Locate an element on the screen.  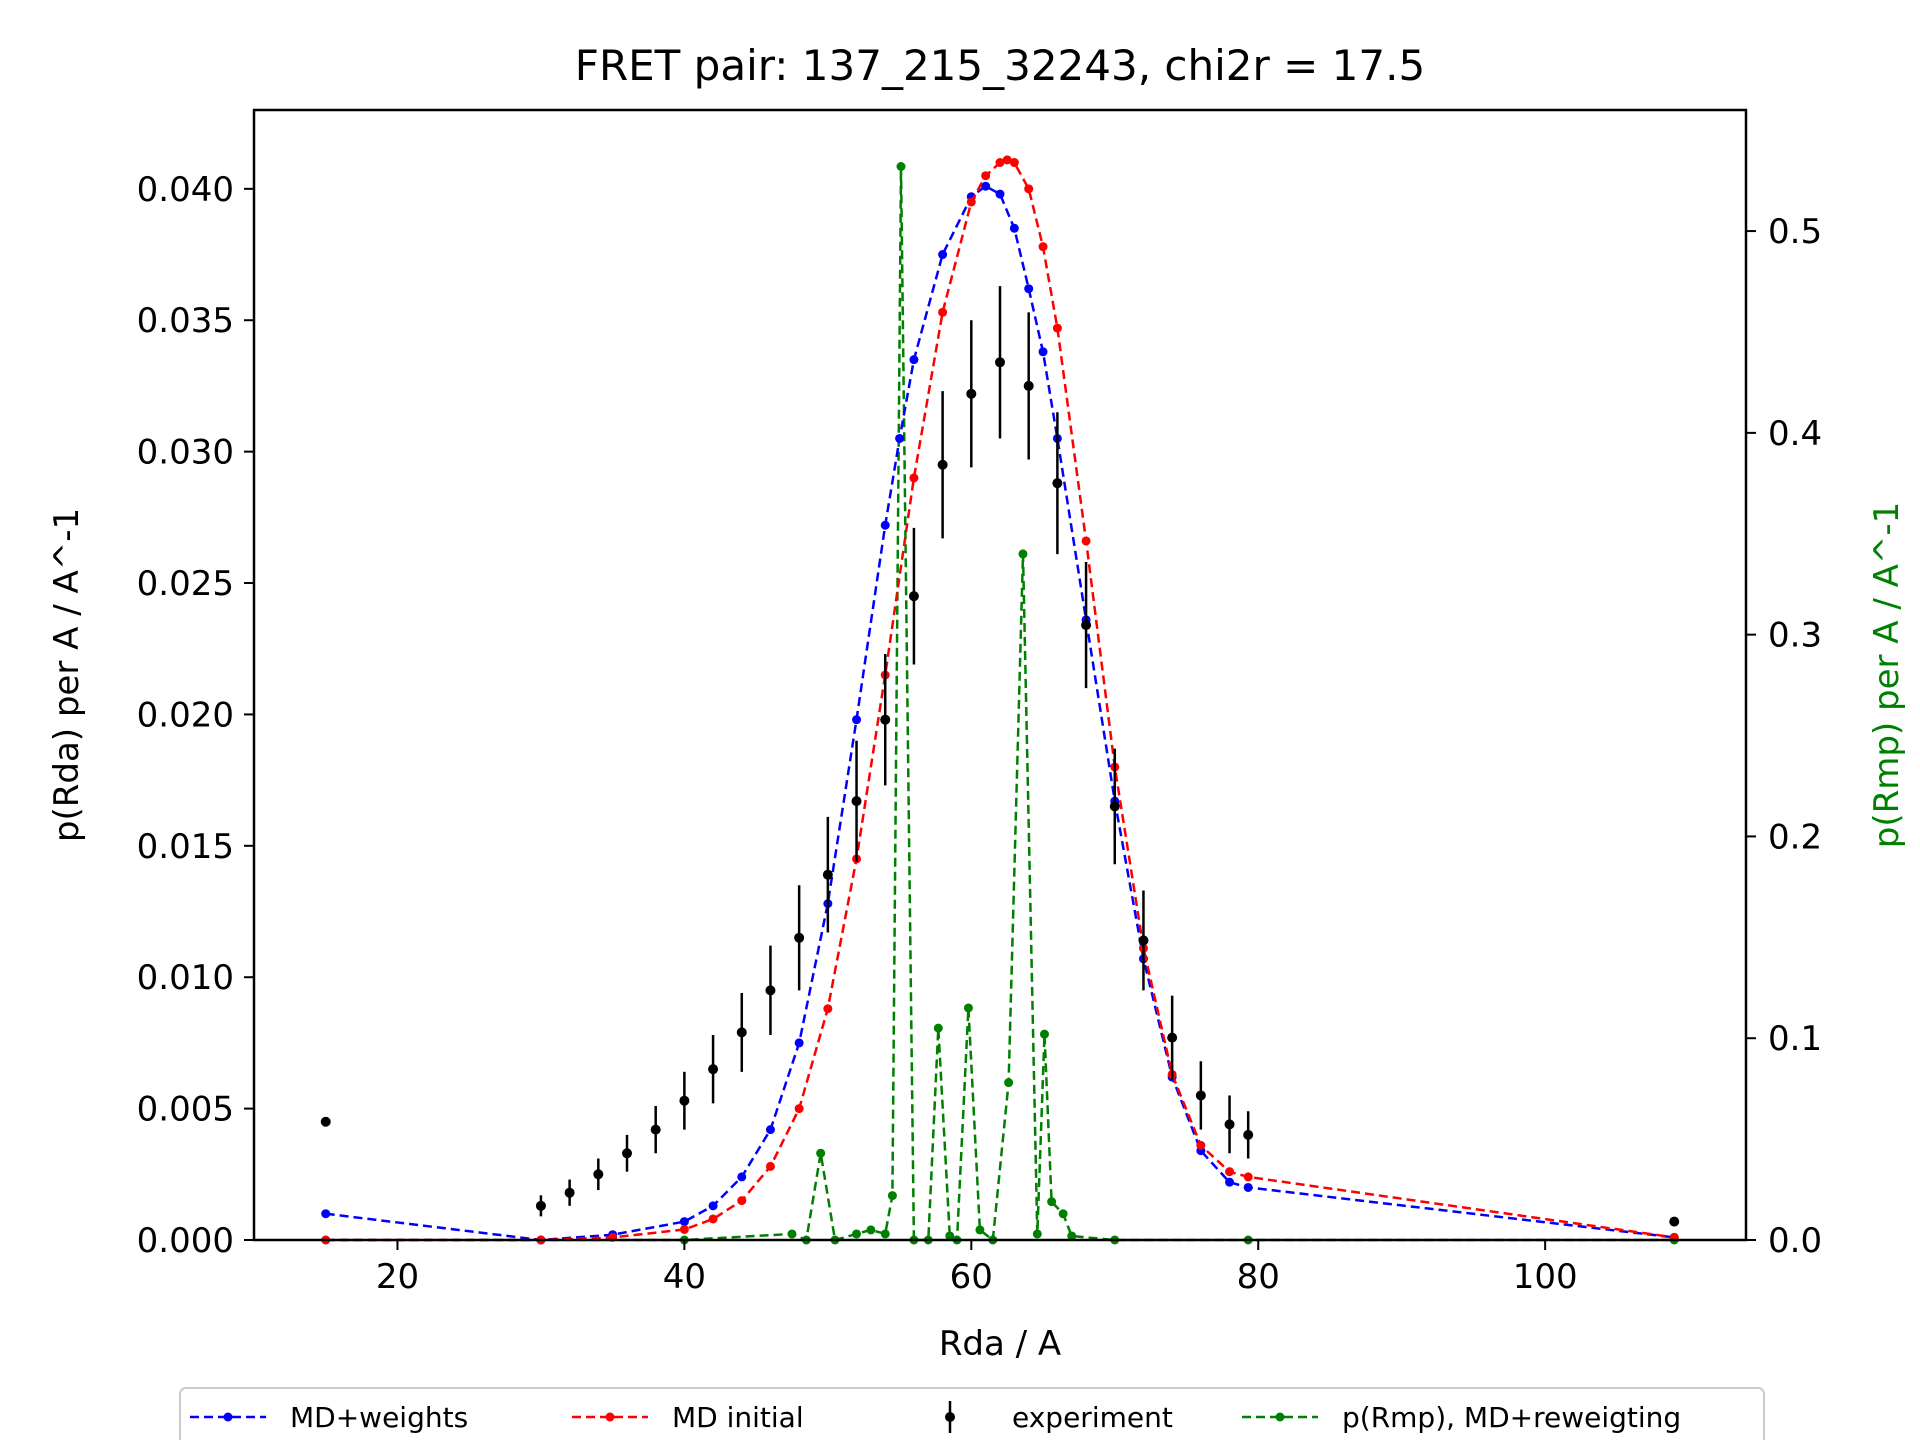
x-axis-label: Rda / A is located at coordinates (1000, 1344).